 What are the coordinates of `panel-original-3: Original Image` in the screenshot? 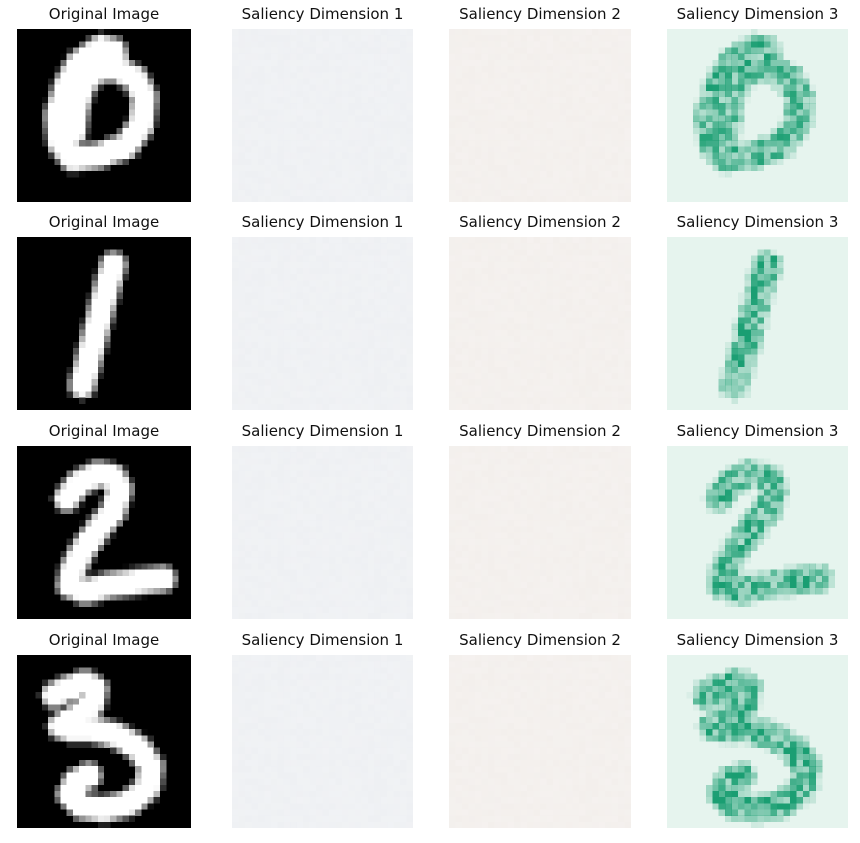 It's located at (104, 729).